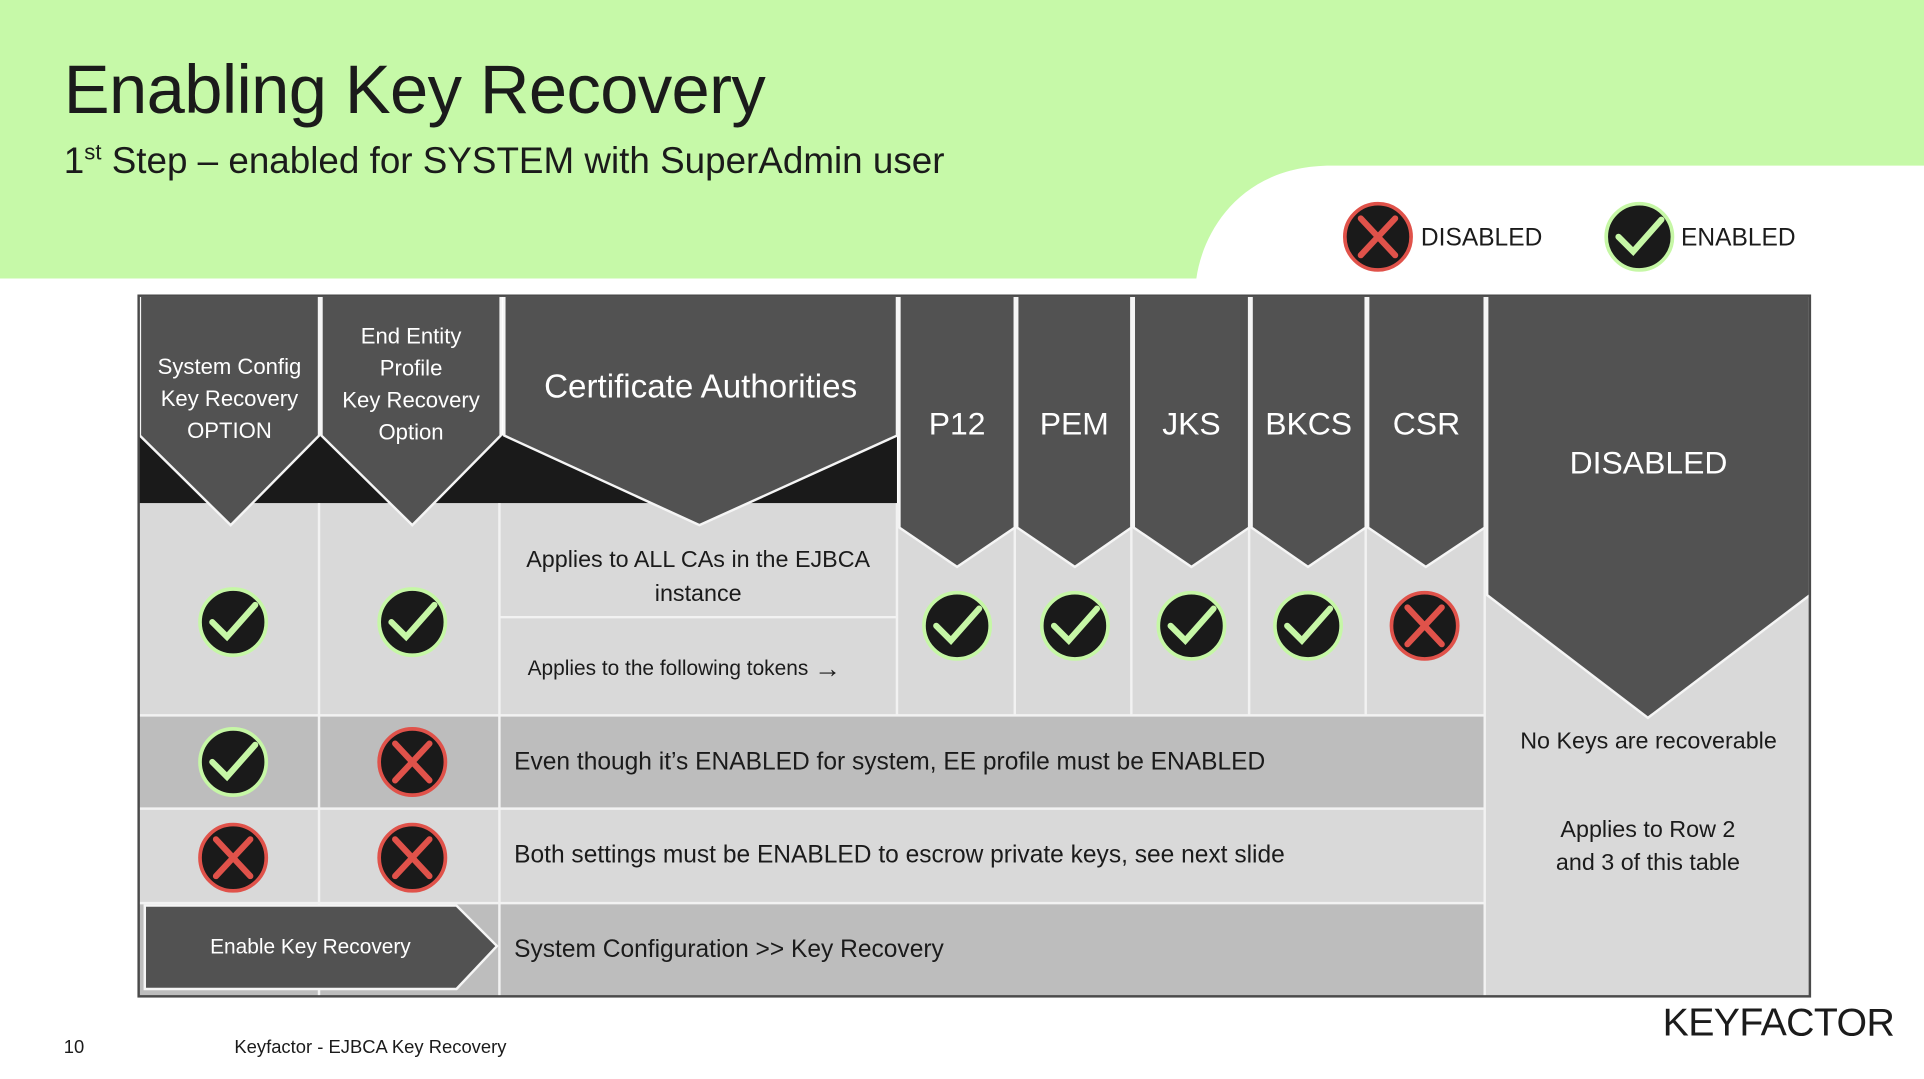  I want to click on header-line: End Entity, so click(411, 336).